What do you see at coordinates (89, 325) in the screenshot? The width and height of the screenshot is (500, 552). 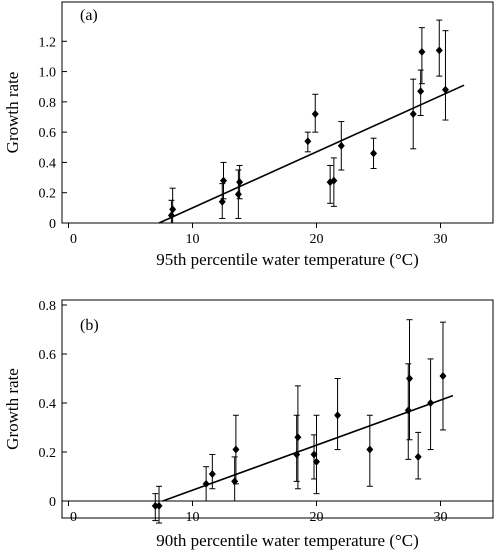 I see `panel-label: (b)` at bounding box center [89, 325].